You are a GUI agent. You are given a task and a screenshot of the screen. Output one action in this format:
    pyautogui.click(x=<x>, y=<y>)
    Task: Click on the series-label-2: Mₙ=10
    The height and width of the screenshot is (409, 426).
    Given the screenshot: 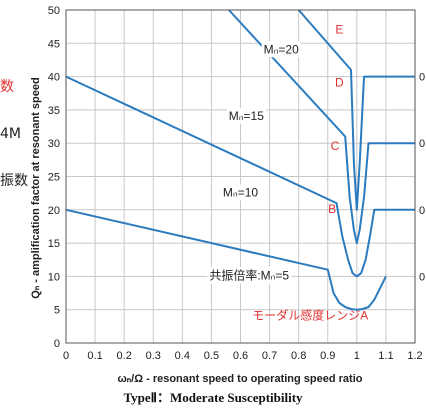 What is the action you would take?
    pyautogui.click(x=240, y=192)
    